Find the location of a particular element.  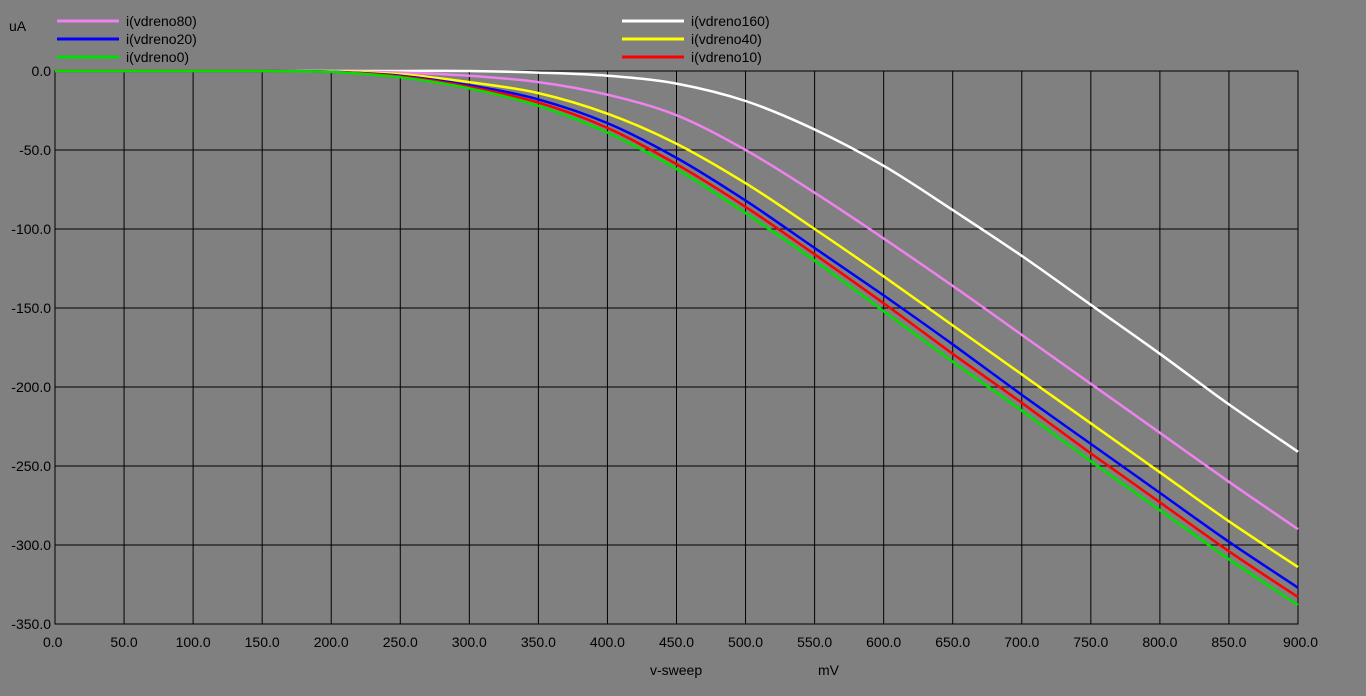

legend-entry: i(vdreno20) is located at coordinates (127, 39).